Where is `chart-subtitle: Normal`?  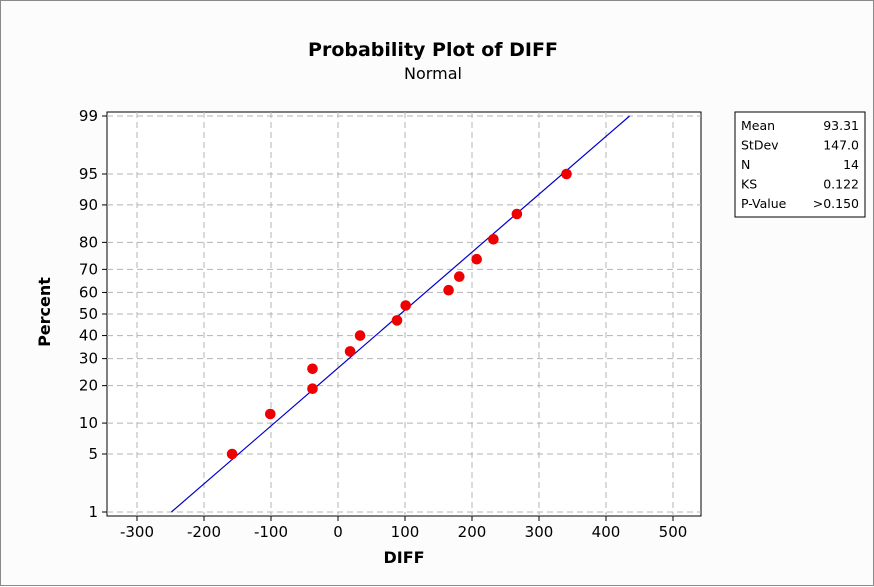
chart-subtitle: Normal is located at coordinates (433, 73).